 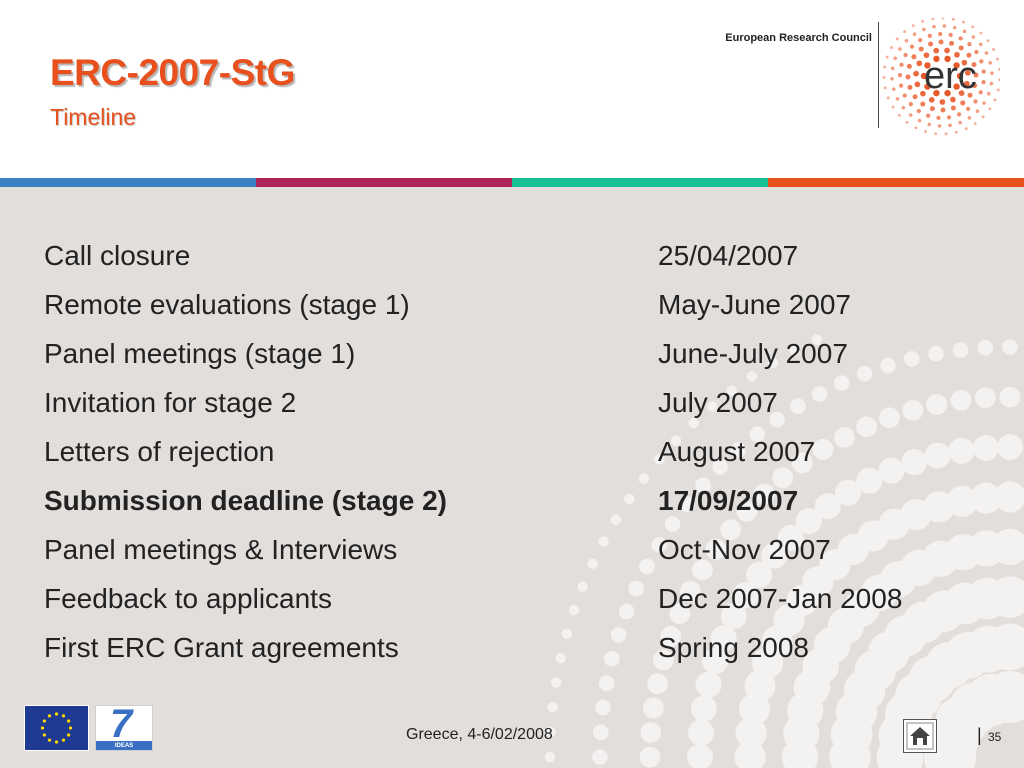 What do you see at coordinates (753, 353) in the screenshot?
I see `timeline-date: June-July 2007` at bounding box center [753, 353].